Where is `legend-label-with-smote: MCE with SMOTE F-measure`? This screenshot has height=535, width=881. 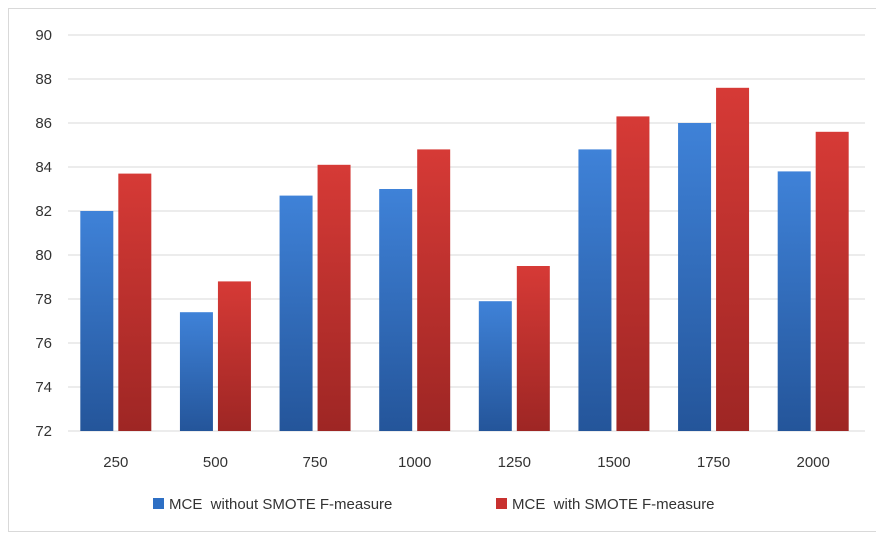 legend-label-with-smote: MCE with SMOTE F-measure is located at coordinates (613, 504).